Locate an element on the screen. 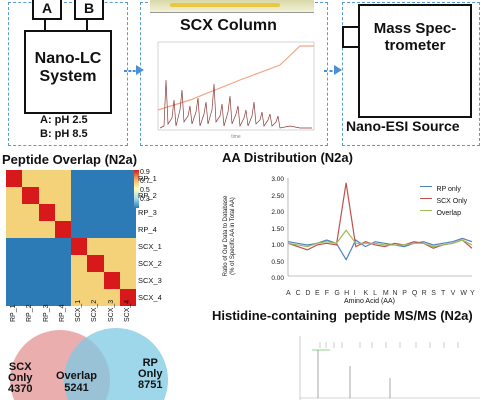  legend-scx-label: SCX Only is located at coordinates (452, 201).